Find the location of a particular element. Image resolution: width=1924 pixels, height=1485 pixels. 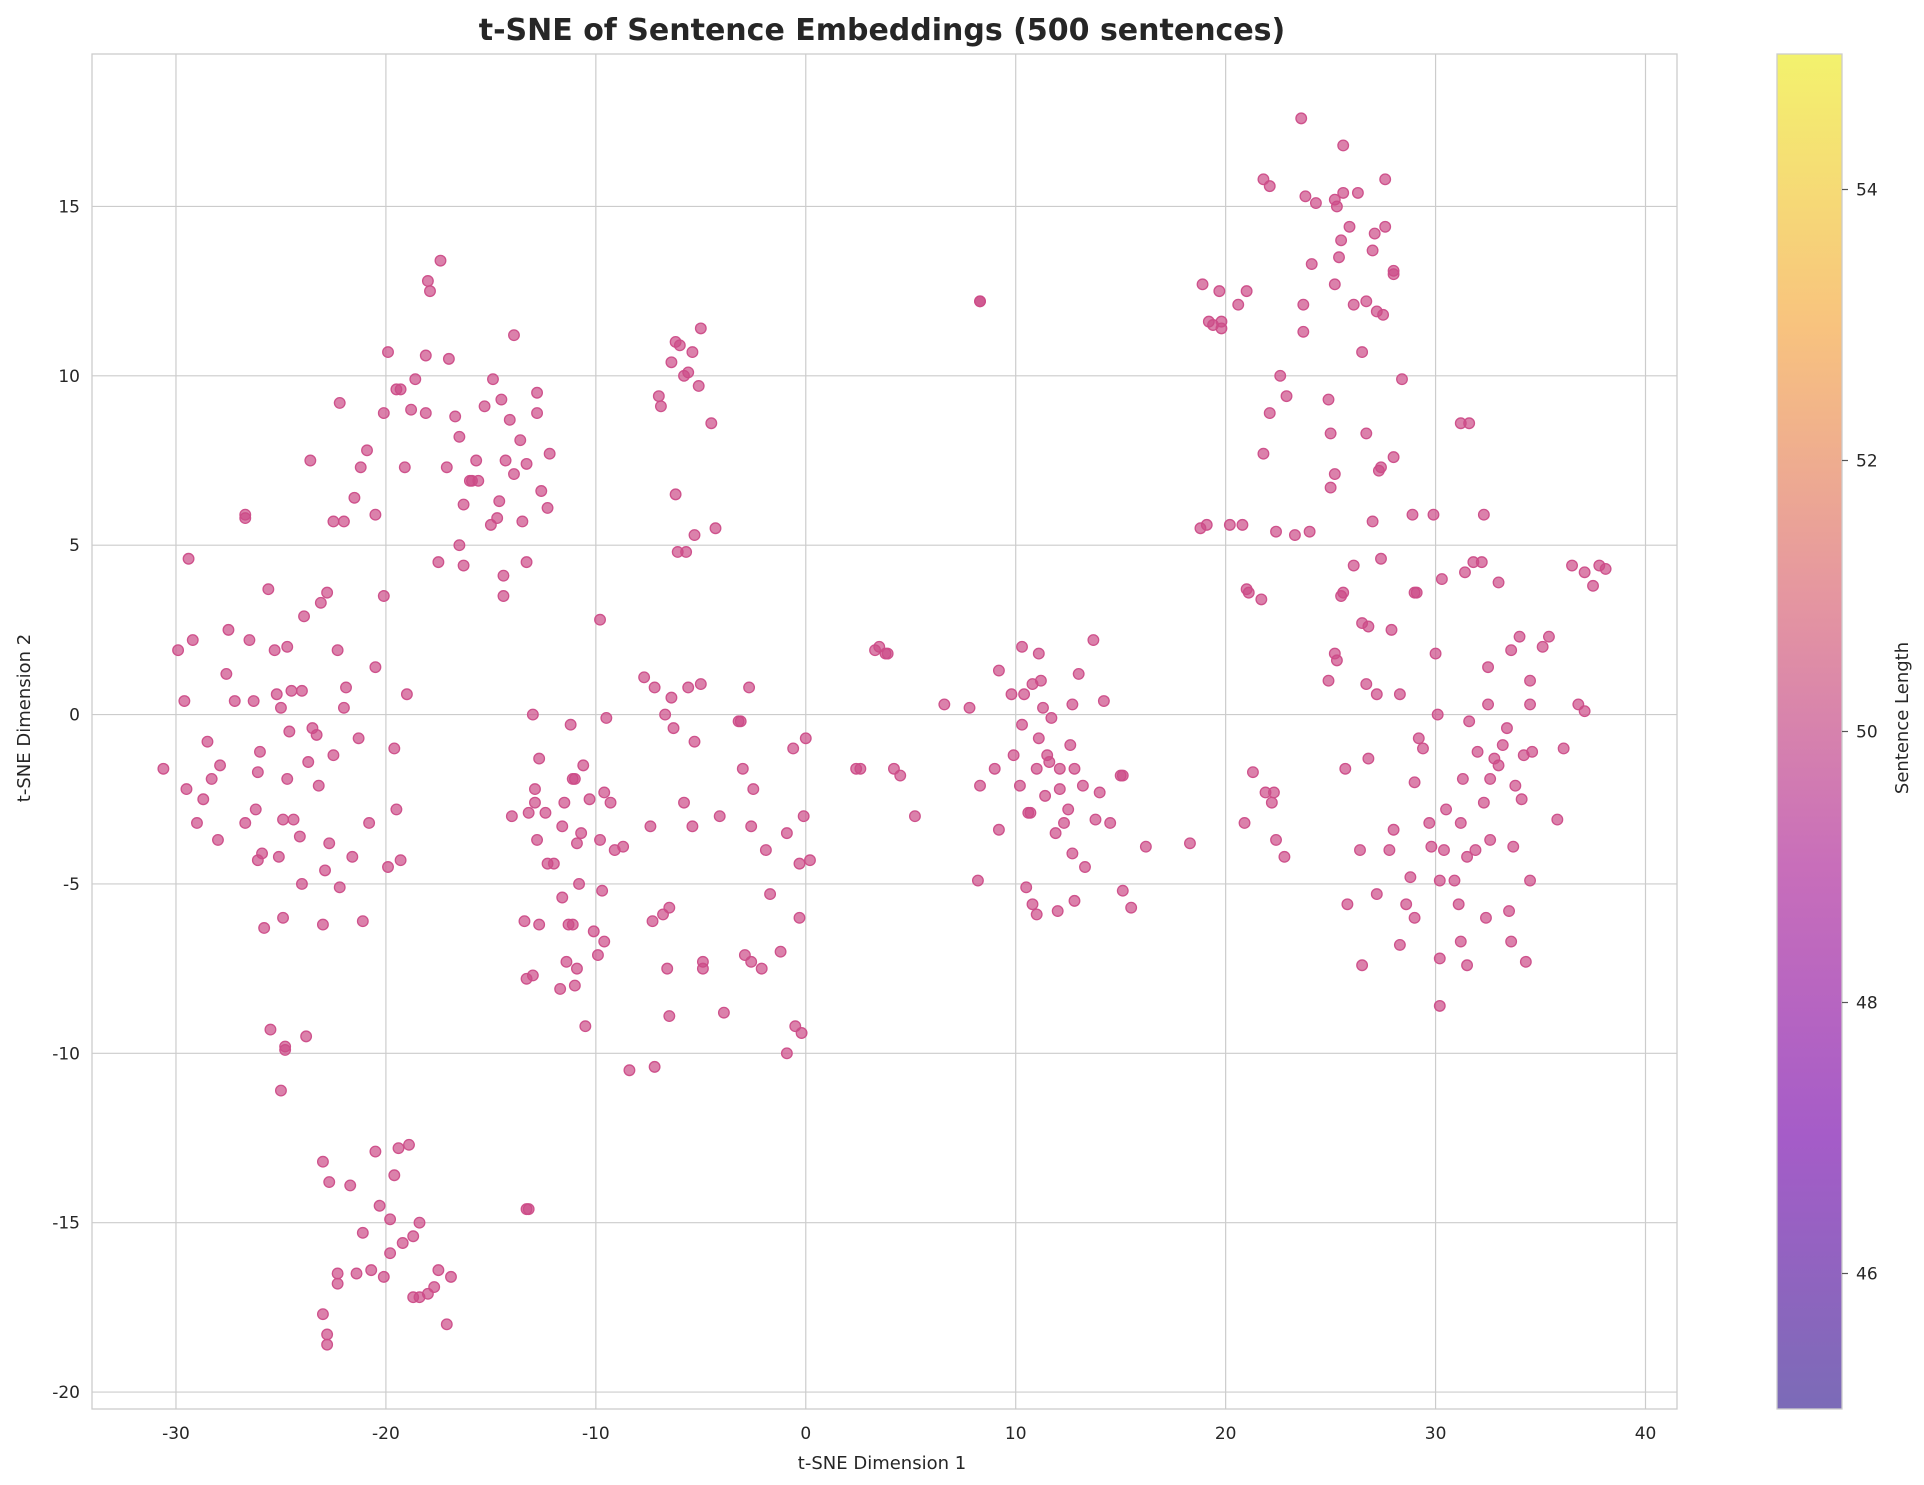

x-tick-label: 10 is located at coordinates (1016, 1434).